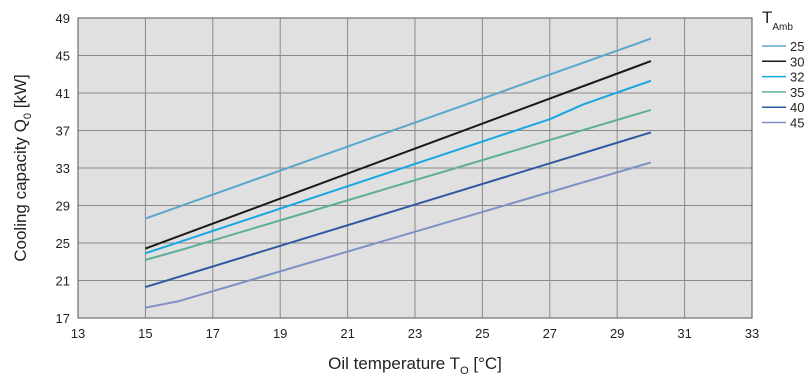 This screenshot has height=379, width=808. What do you see at coordinates (797, 92) in the screenshot?
I see `legend-label-35: 35` at bounding box center [797, 92].